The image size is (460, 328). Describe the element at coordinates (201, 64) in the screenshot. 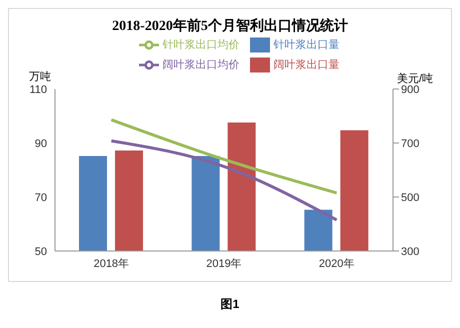

I see `legend-label: 阔叶浆出口均价` at that location.